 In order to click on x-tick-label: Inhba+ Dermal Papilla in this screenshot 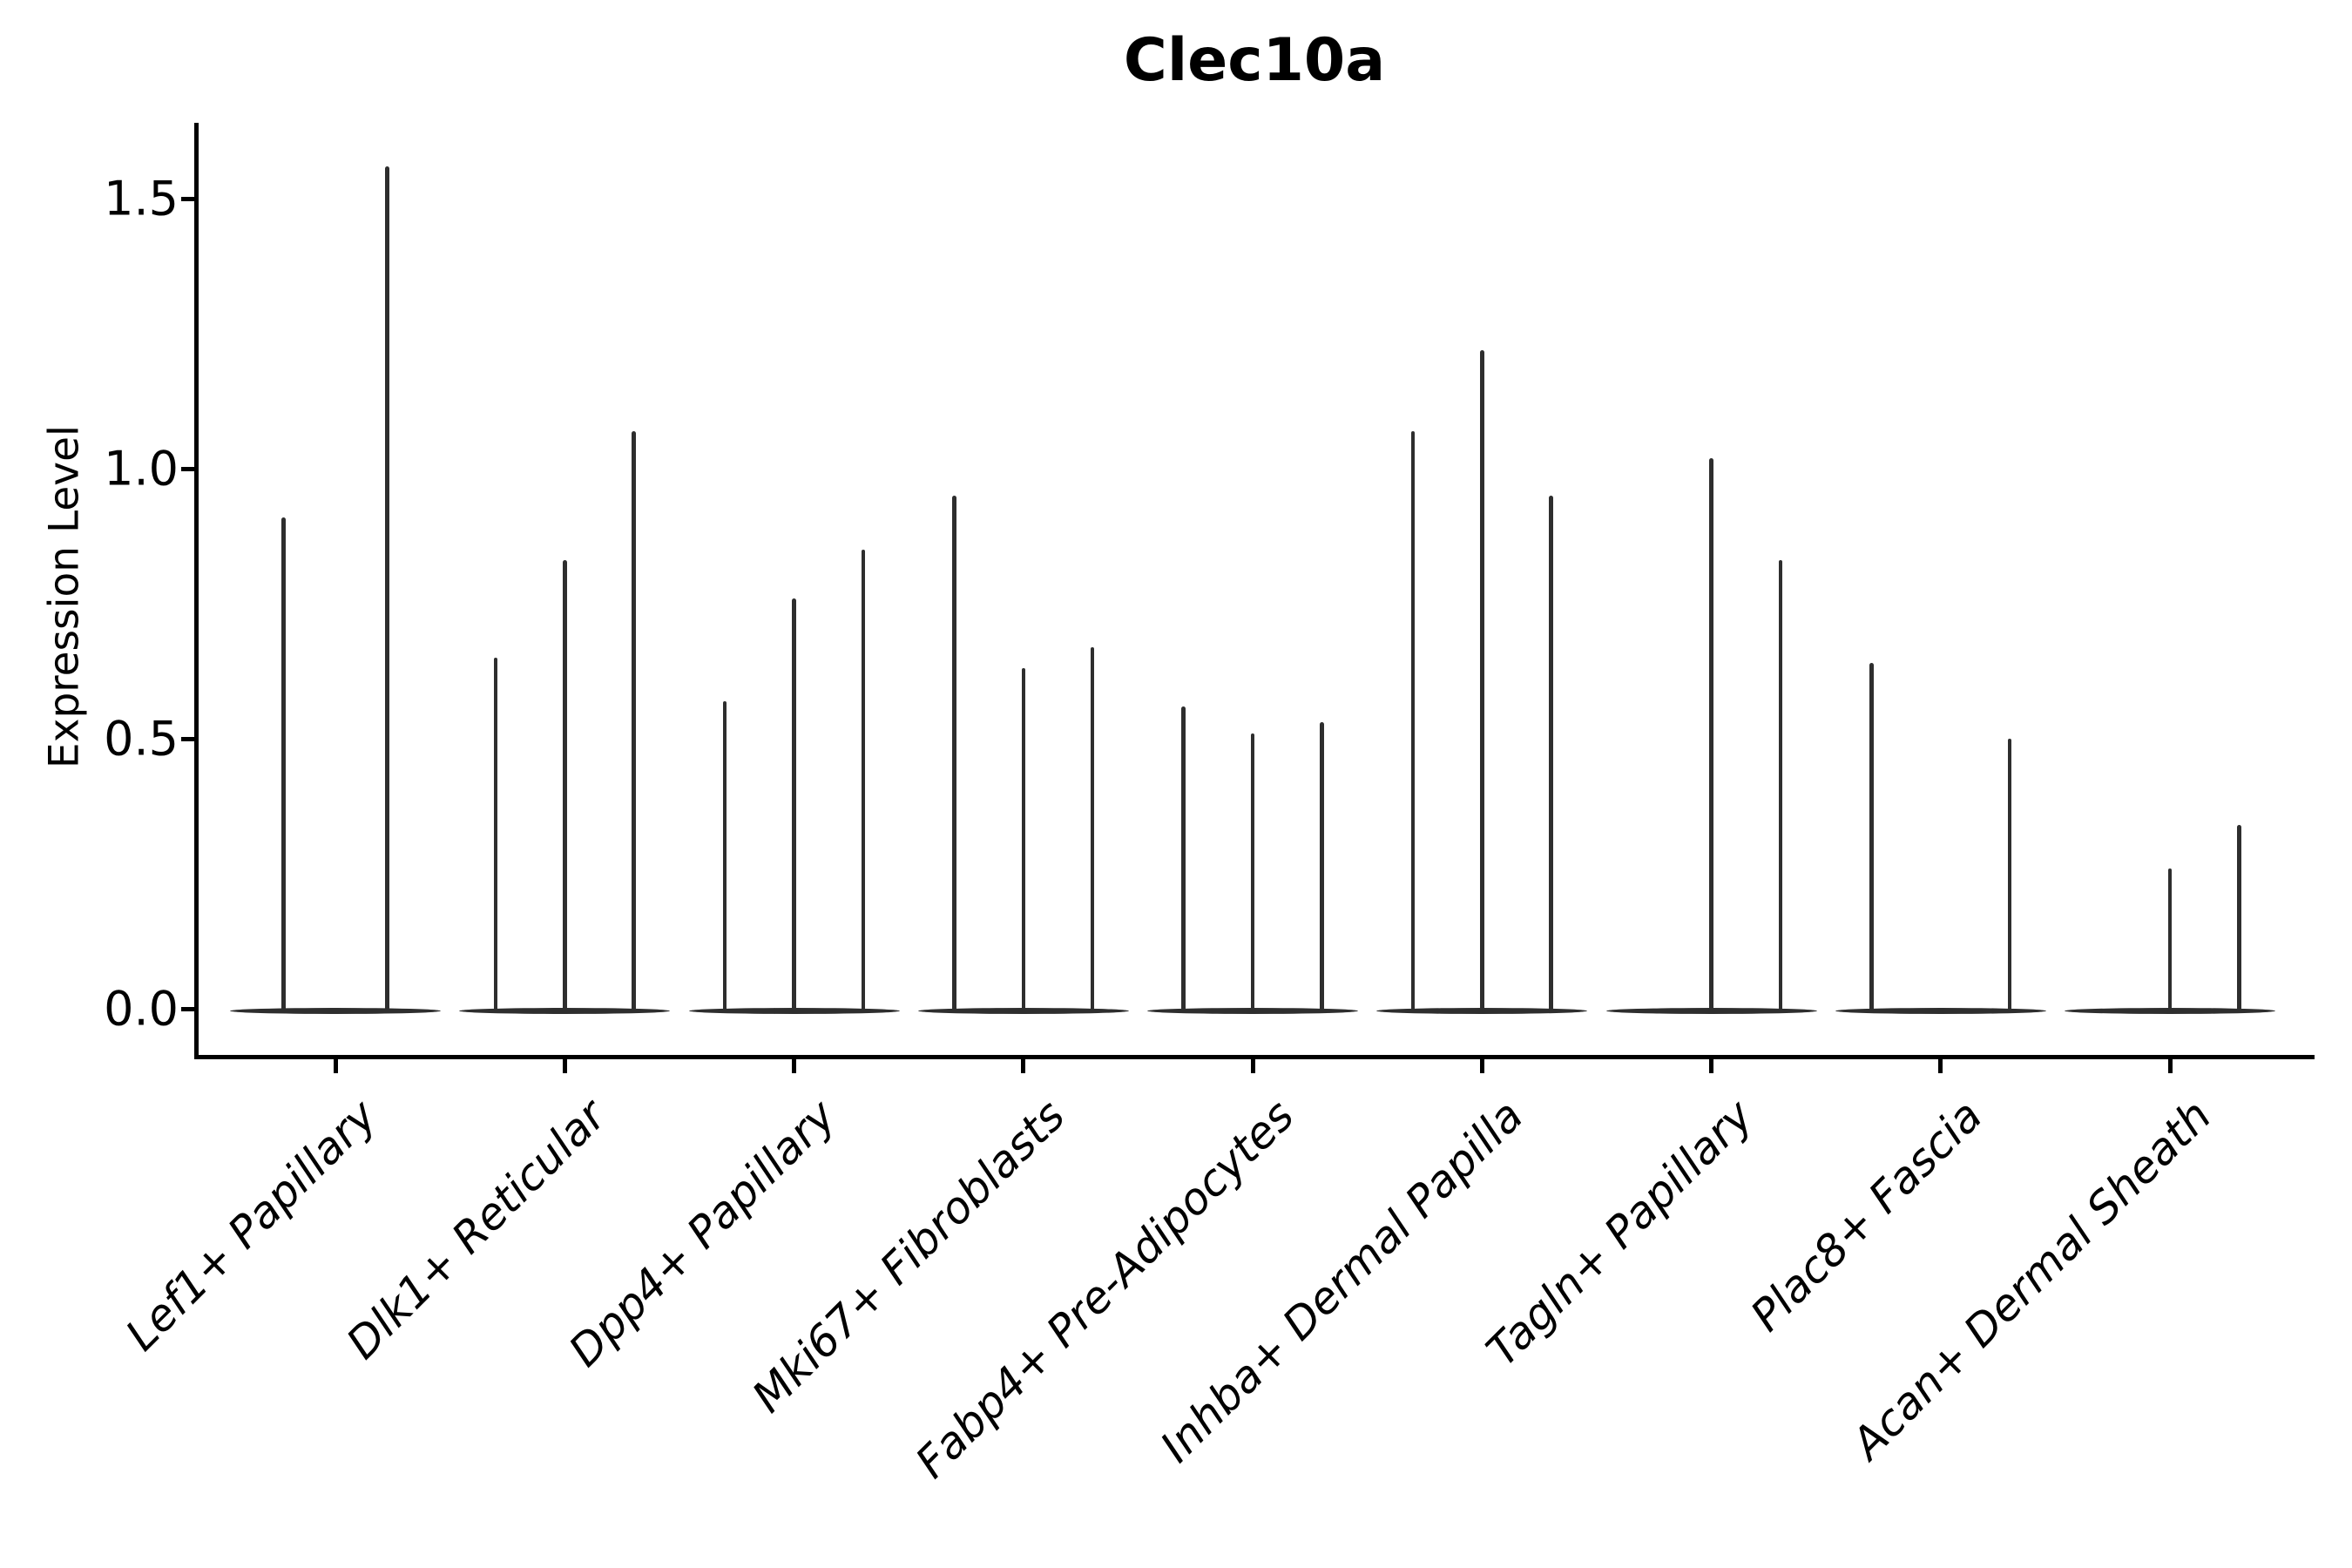, I will do `click(1342, 1281)`.